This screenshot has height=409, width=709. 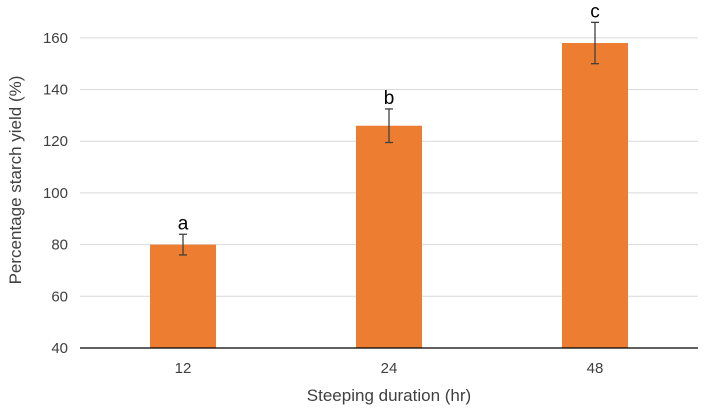 What do you see at coordinates (389, 395) in the screenshot?
I see `x-axis-label: Steeping duration (hr)` at bounding box center [389, 395].